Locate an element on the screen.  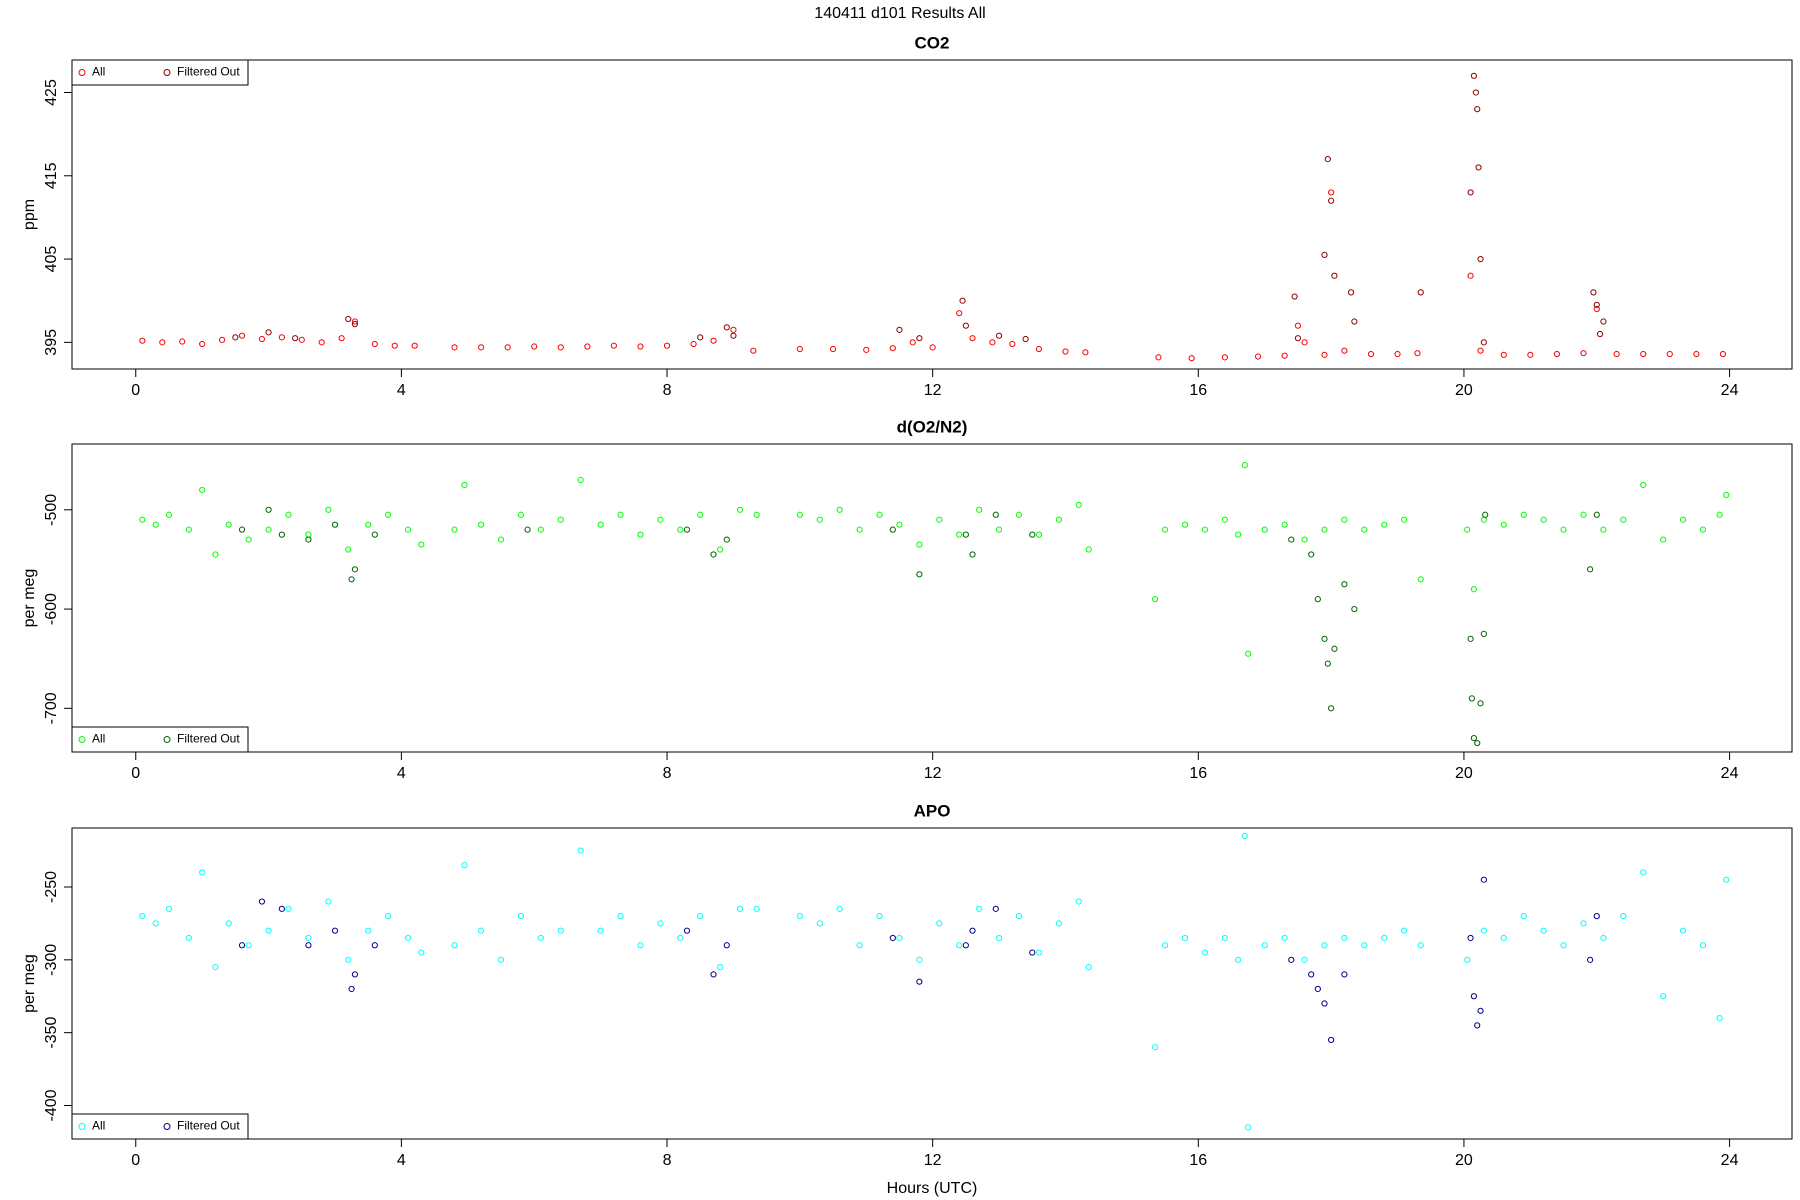
y-axis-label: per meg is located at coordinates (29, 983).